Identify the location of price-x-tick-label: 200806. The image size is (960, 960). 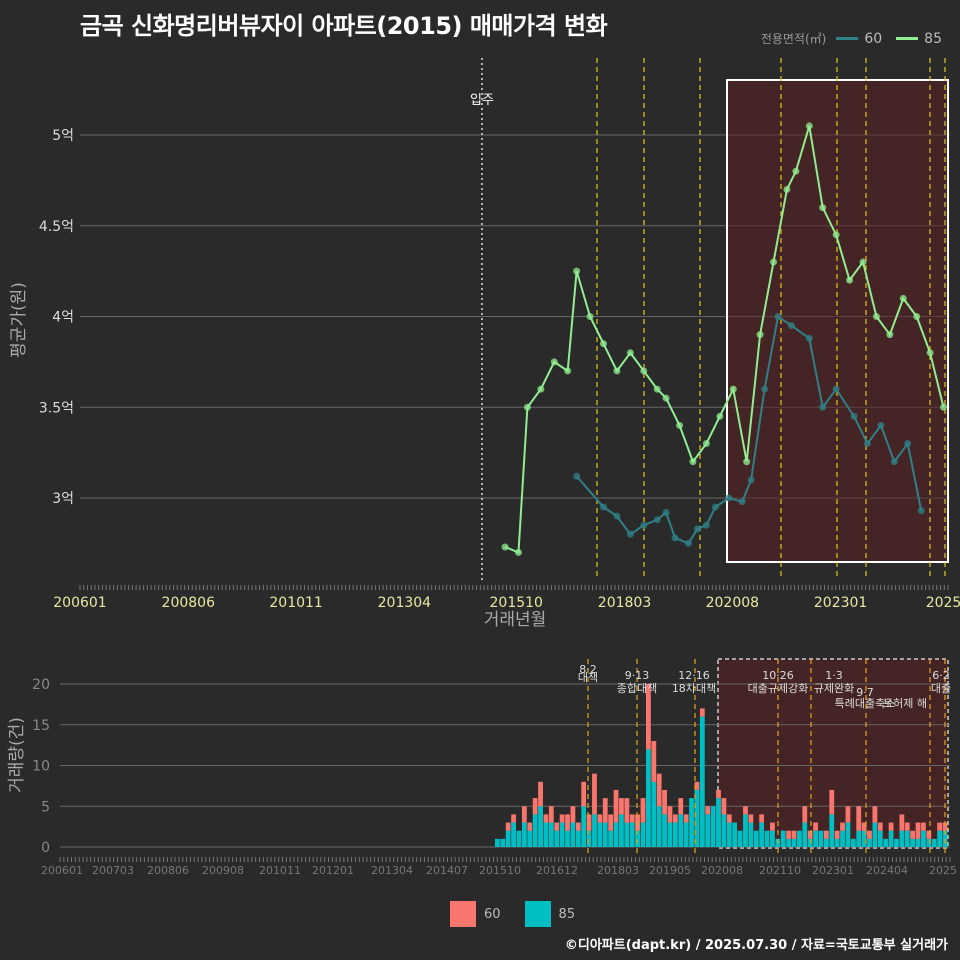
(189, 603).